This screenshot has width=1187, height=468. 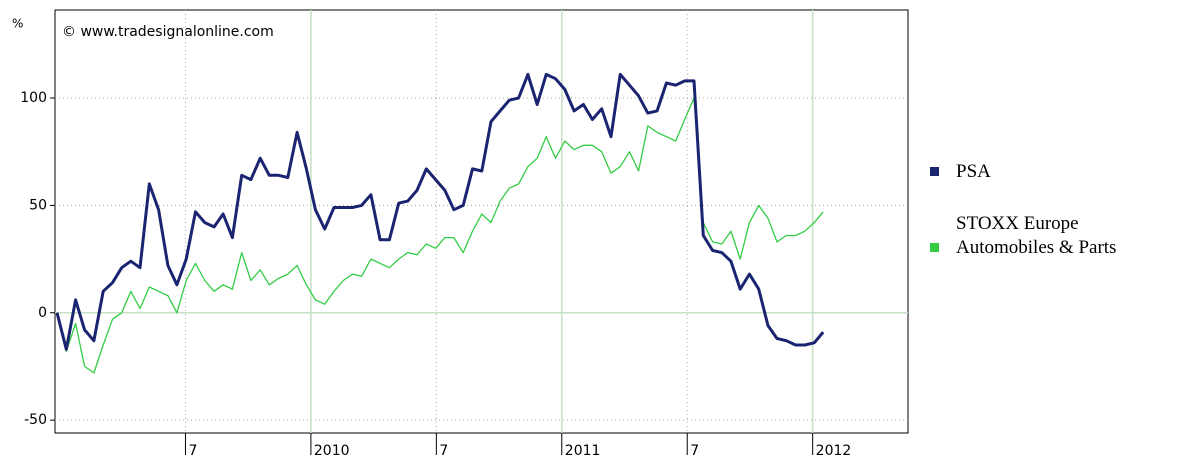 What do you see at coordinates (1055, 172) in the screenshot?
I see `legend-item: PSA` at bounding box center [1055, 172].